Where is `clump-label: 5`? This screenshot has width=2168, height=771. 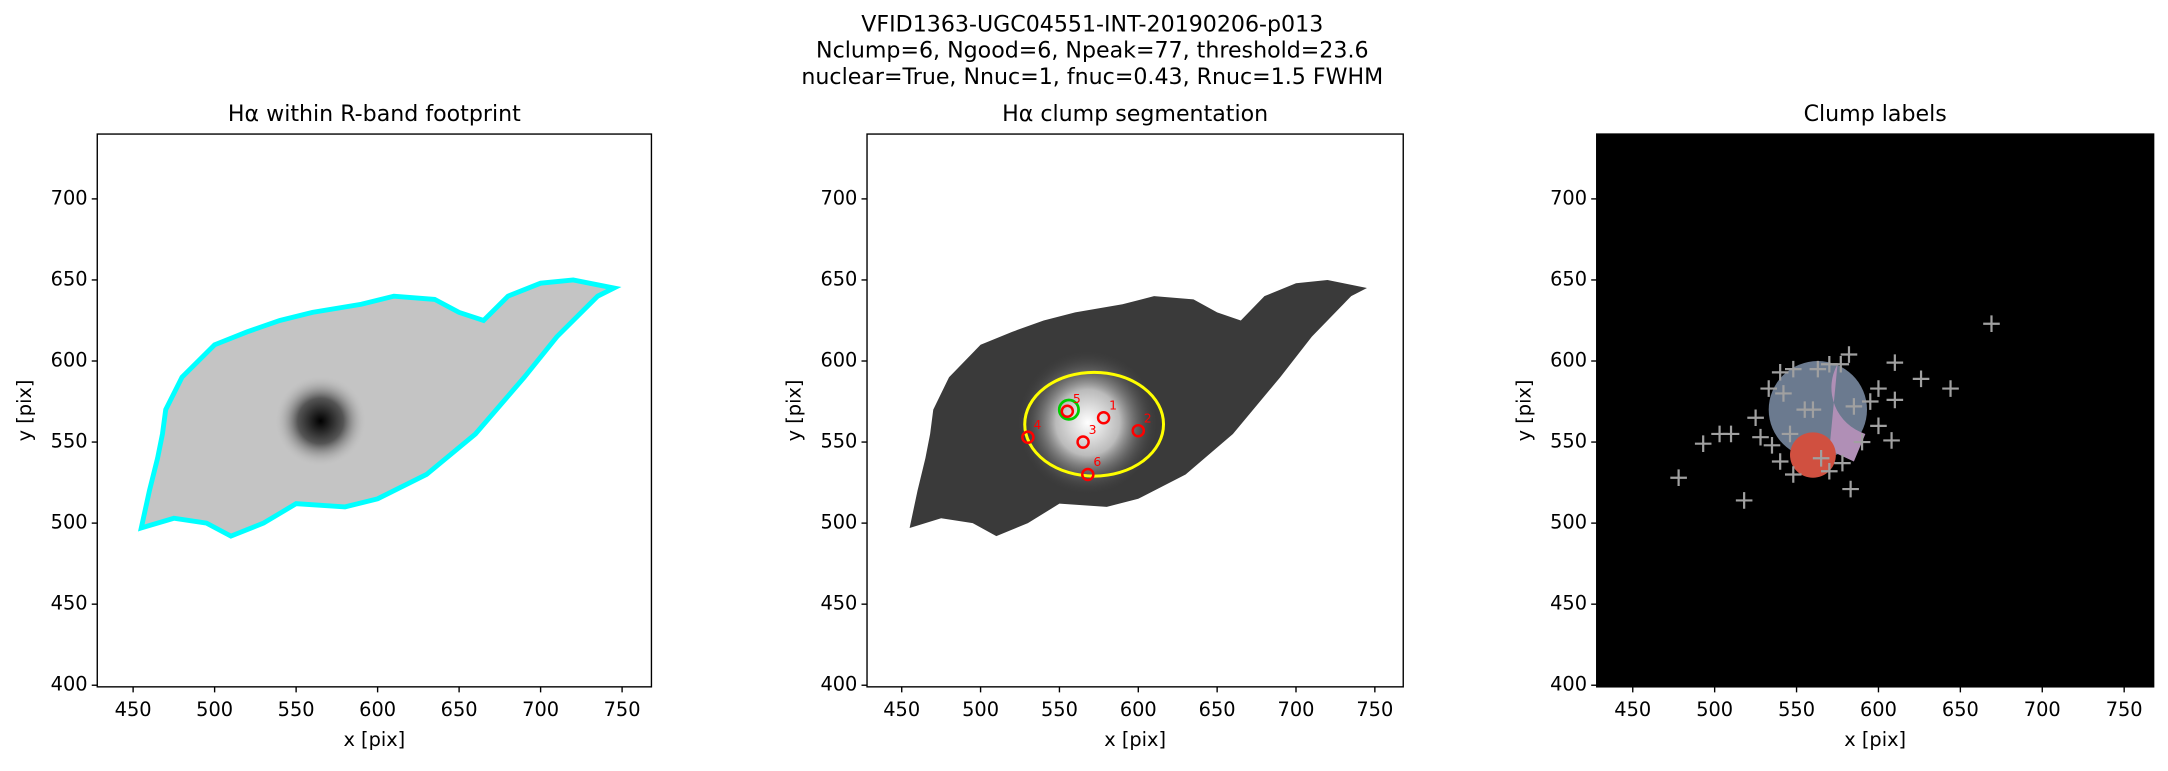
clump-label: 5 is located at coordinates (1077, 398).